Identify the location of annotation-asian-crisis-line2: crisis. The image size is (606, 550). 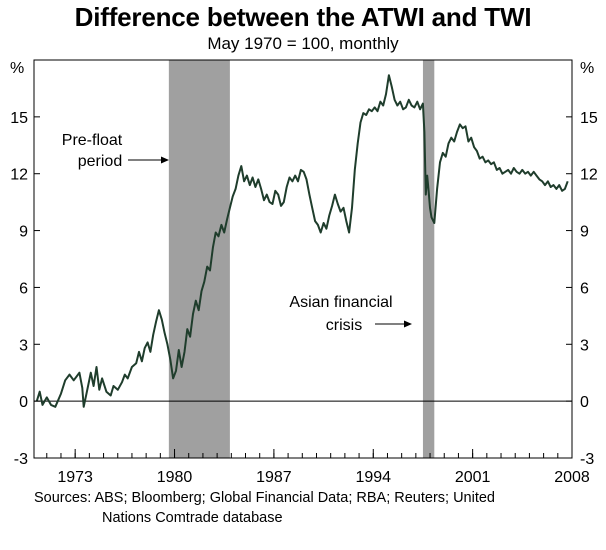
(344, 325).